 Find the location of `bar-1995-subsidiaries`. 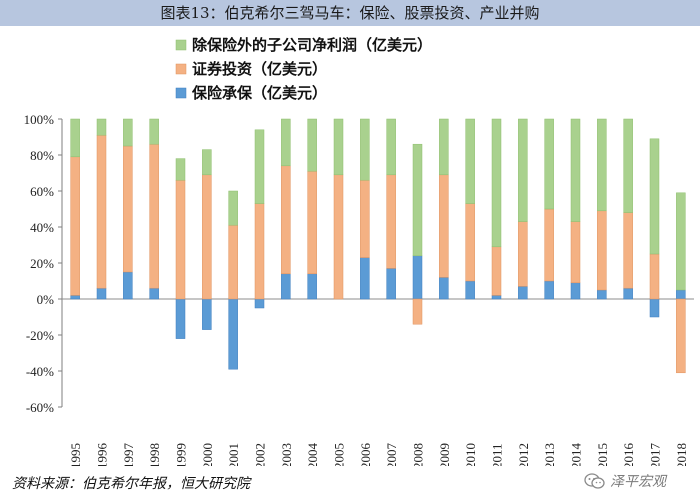

bar-1995-subsidiaries is located at coordinates (75, 138).